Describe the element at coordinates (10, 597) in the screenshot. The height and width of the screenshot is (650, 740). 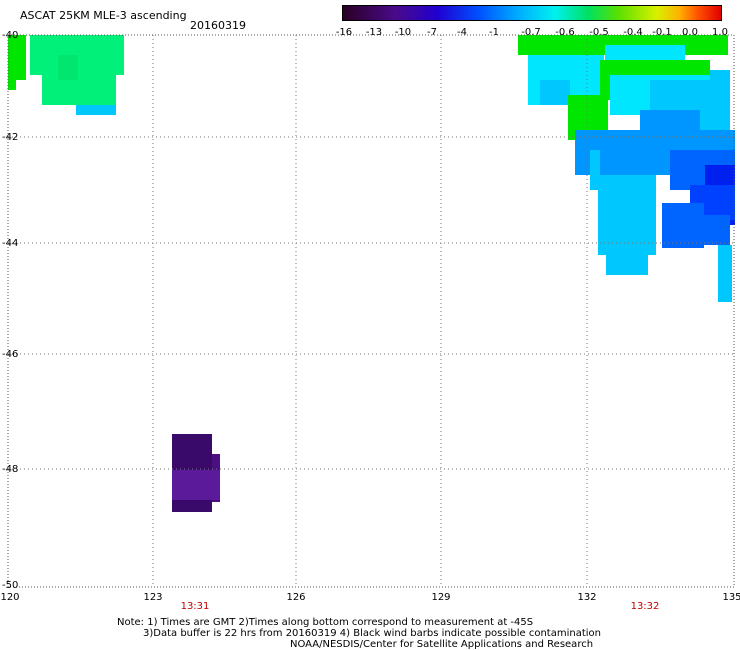
I see `longitude-label: 120` at that location.